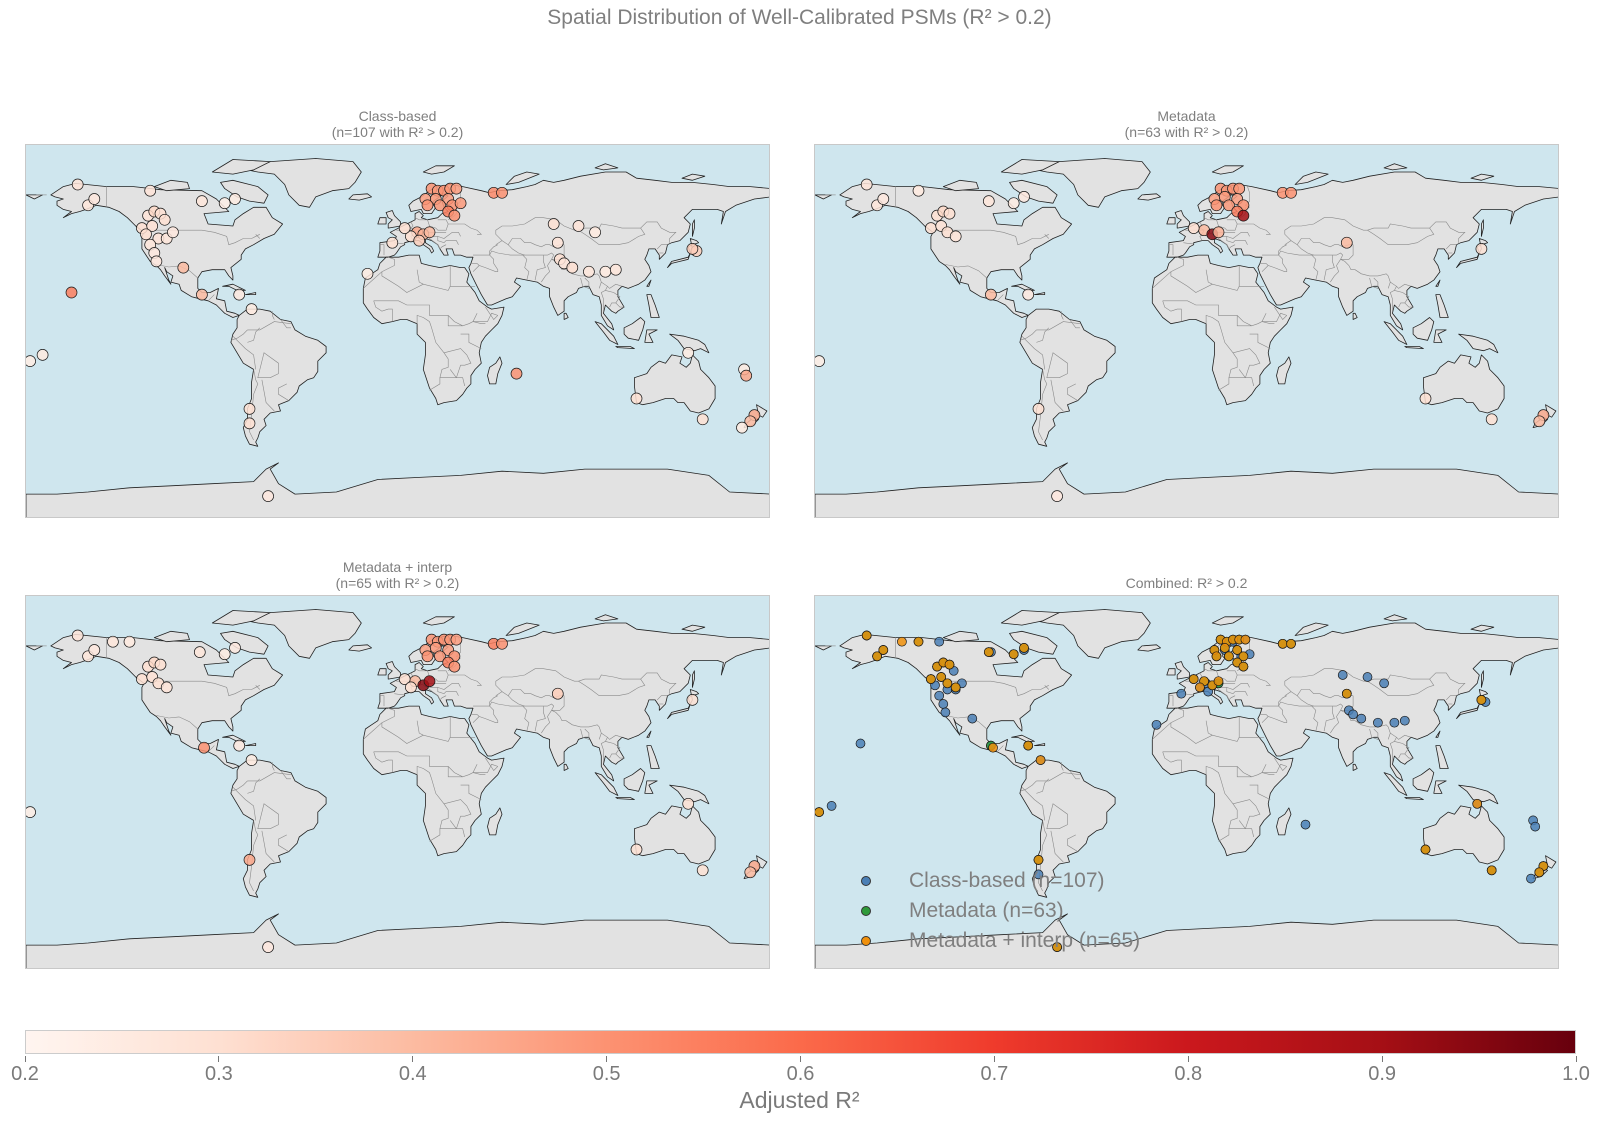 Image resolution: width=1599 pixels, height=1121 pixels. I want to click on land-greenland, so click(304, 183).